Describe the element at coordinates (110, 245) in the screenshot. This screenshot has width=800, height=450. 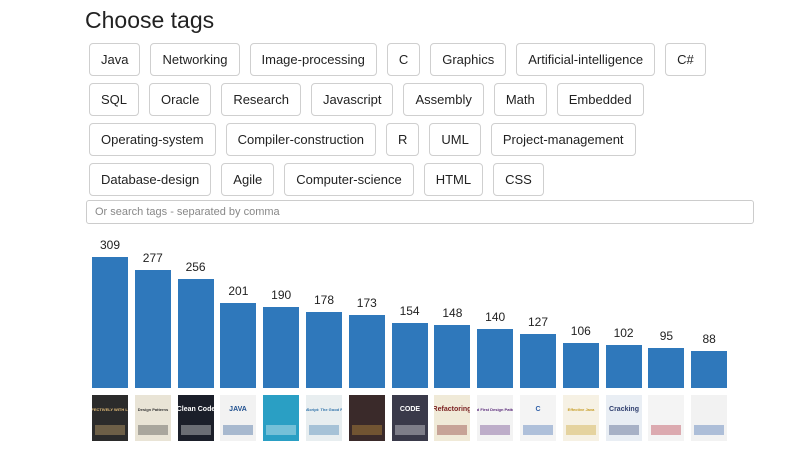
I see `bar-value-label: 309` at that location.